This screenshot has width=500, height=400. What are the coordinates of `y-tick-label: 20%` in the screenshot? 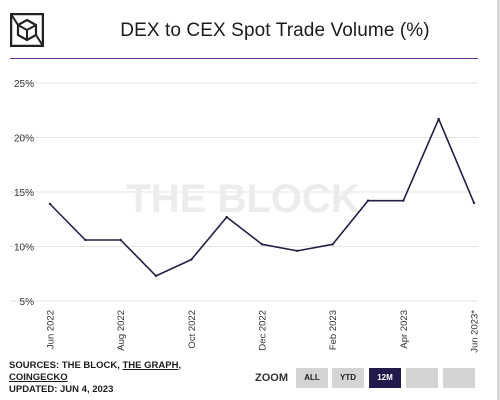 It's located at (24, 139).